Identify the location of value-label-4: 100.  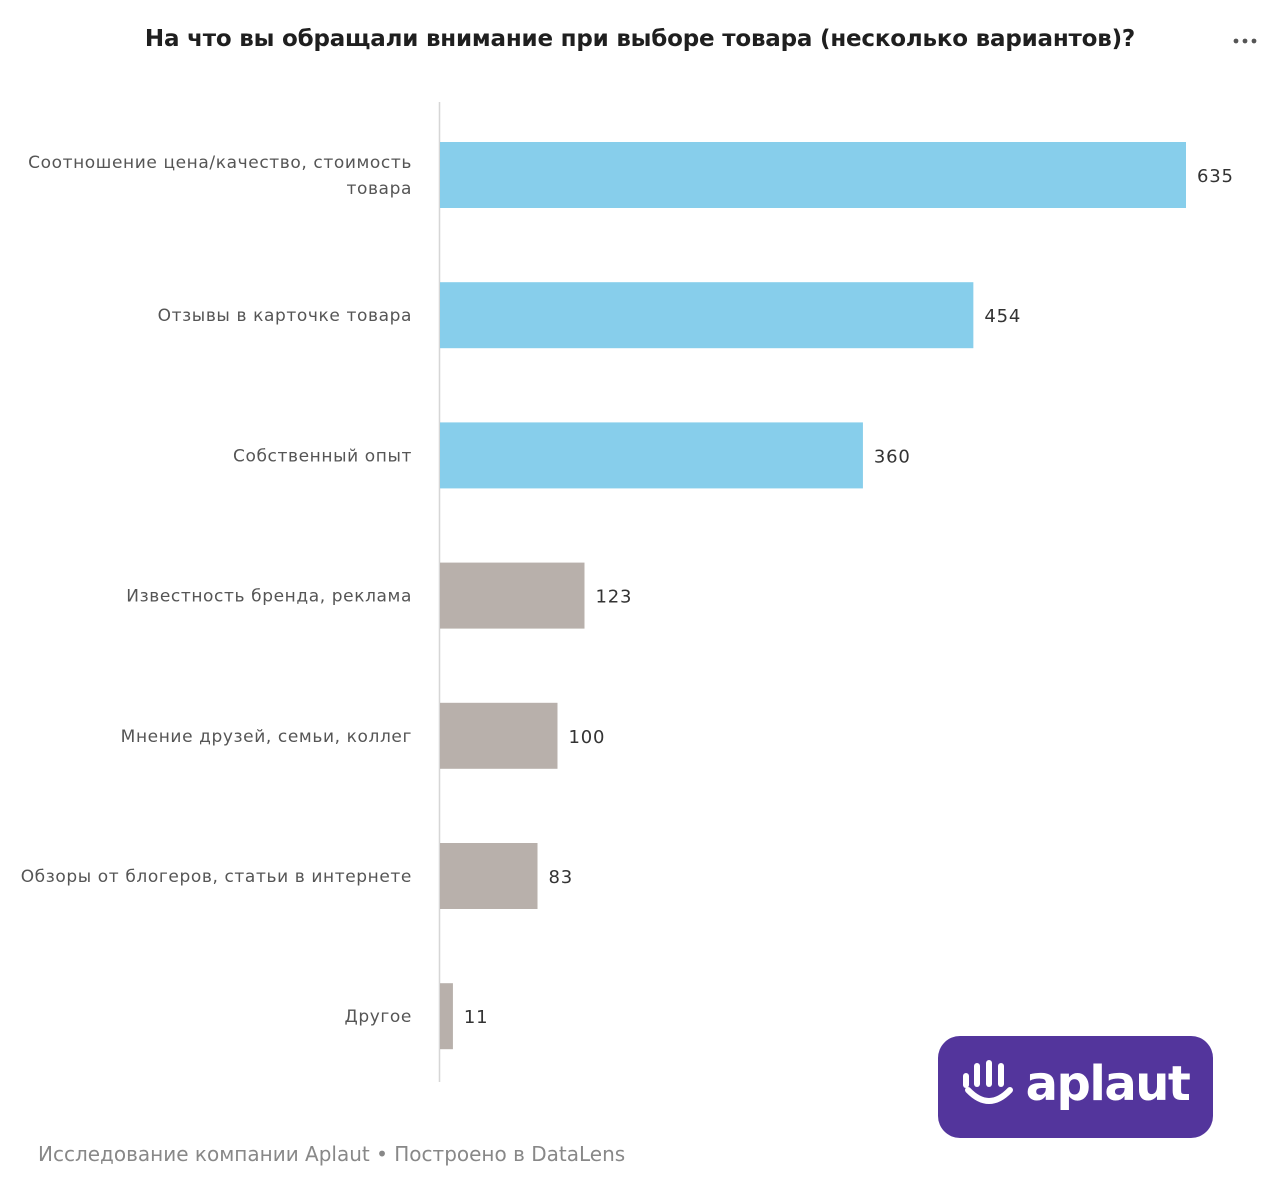
(586, 737).